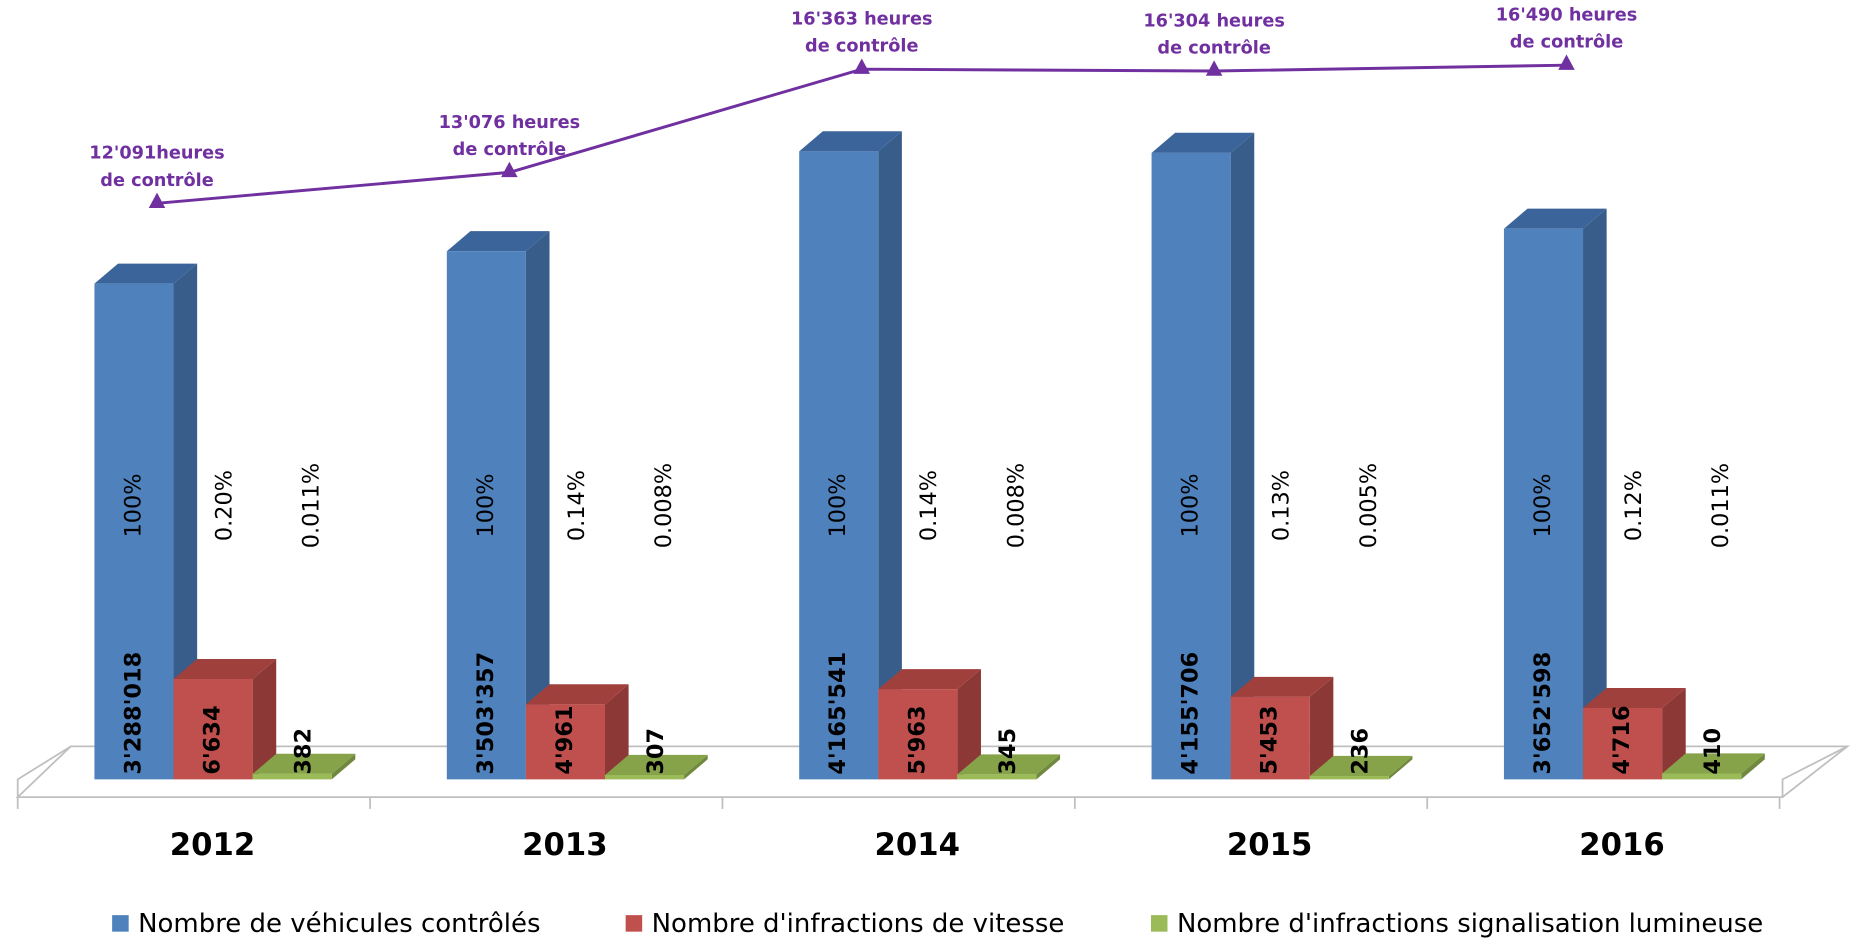 This screenshot has height=939, width=1851. Describe the element at coordinates (1361, 751) in the screenshot. I see `value-label: 236` at that location.